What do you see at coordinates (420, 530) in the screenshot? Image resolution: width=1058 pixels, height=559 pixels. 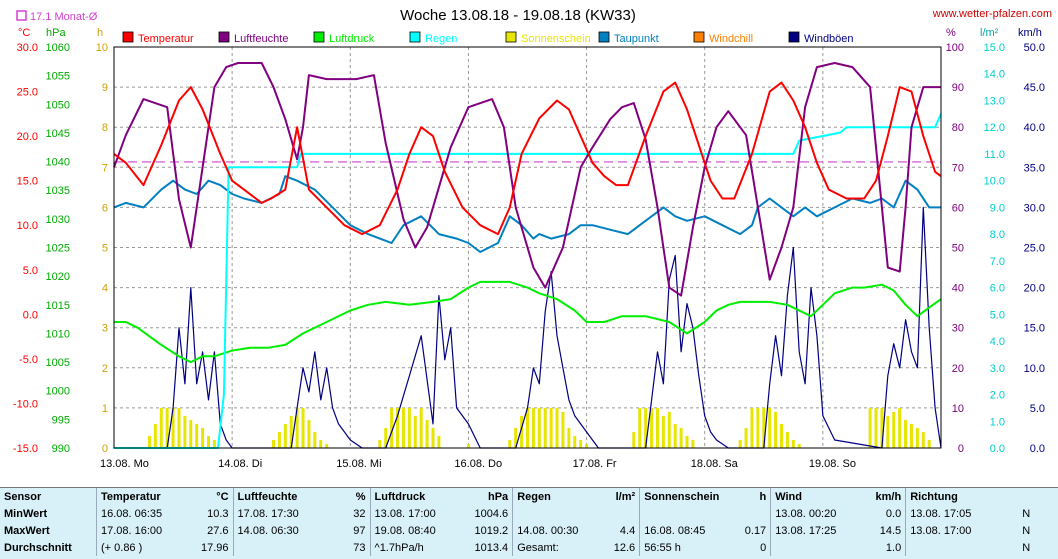 I see `stats-cell: 19.08. 08:40` at bounding box center [420, 530].